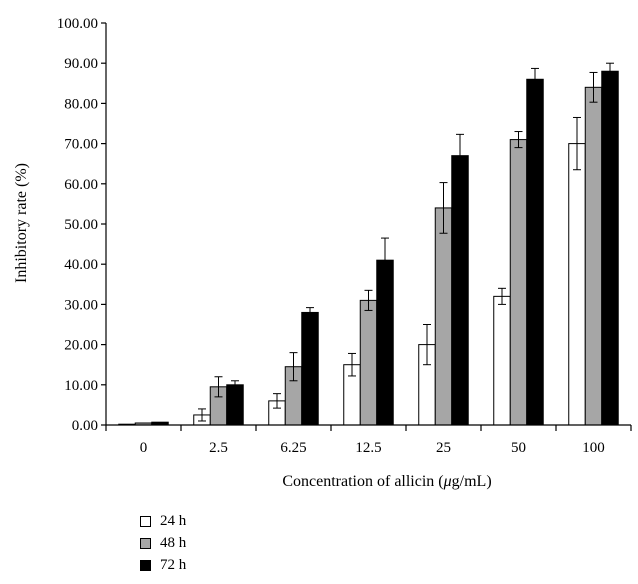 Image resolution: width=638 pixels, height=584 pixels. Describe the element at coordinates (218, 448) in the screenshot. I see `x-tick-label: 2.5` at that location.